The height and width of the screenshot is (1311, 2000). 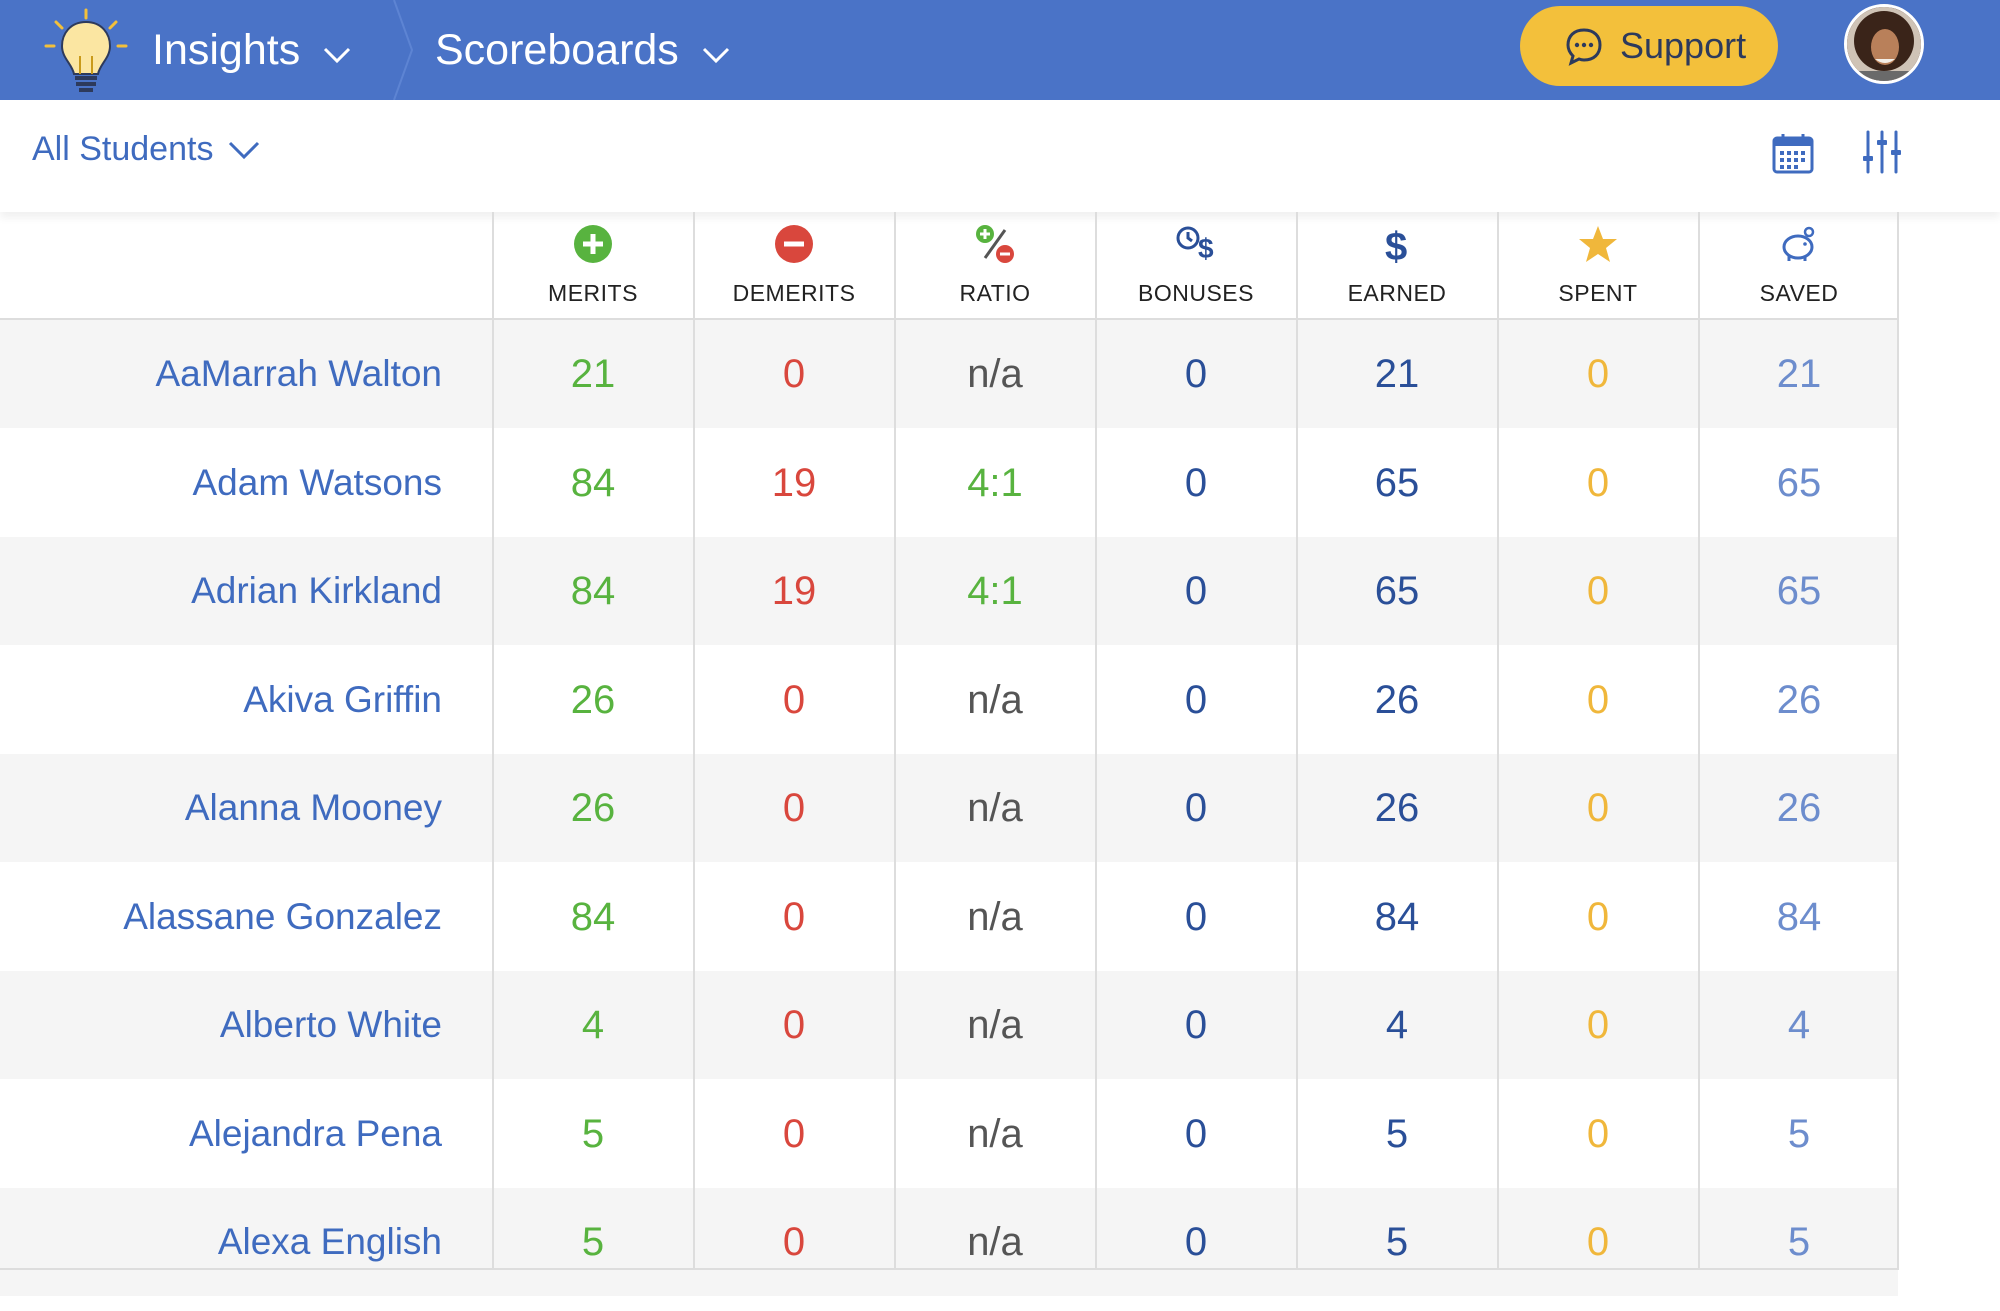 I want to click on earned-value: 26, so click(x=1397, y=808).